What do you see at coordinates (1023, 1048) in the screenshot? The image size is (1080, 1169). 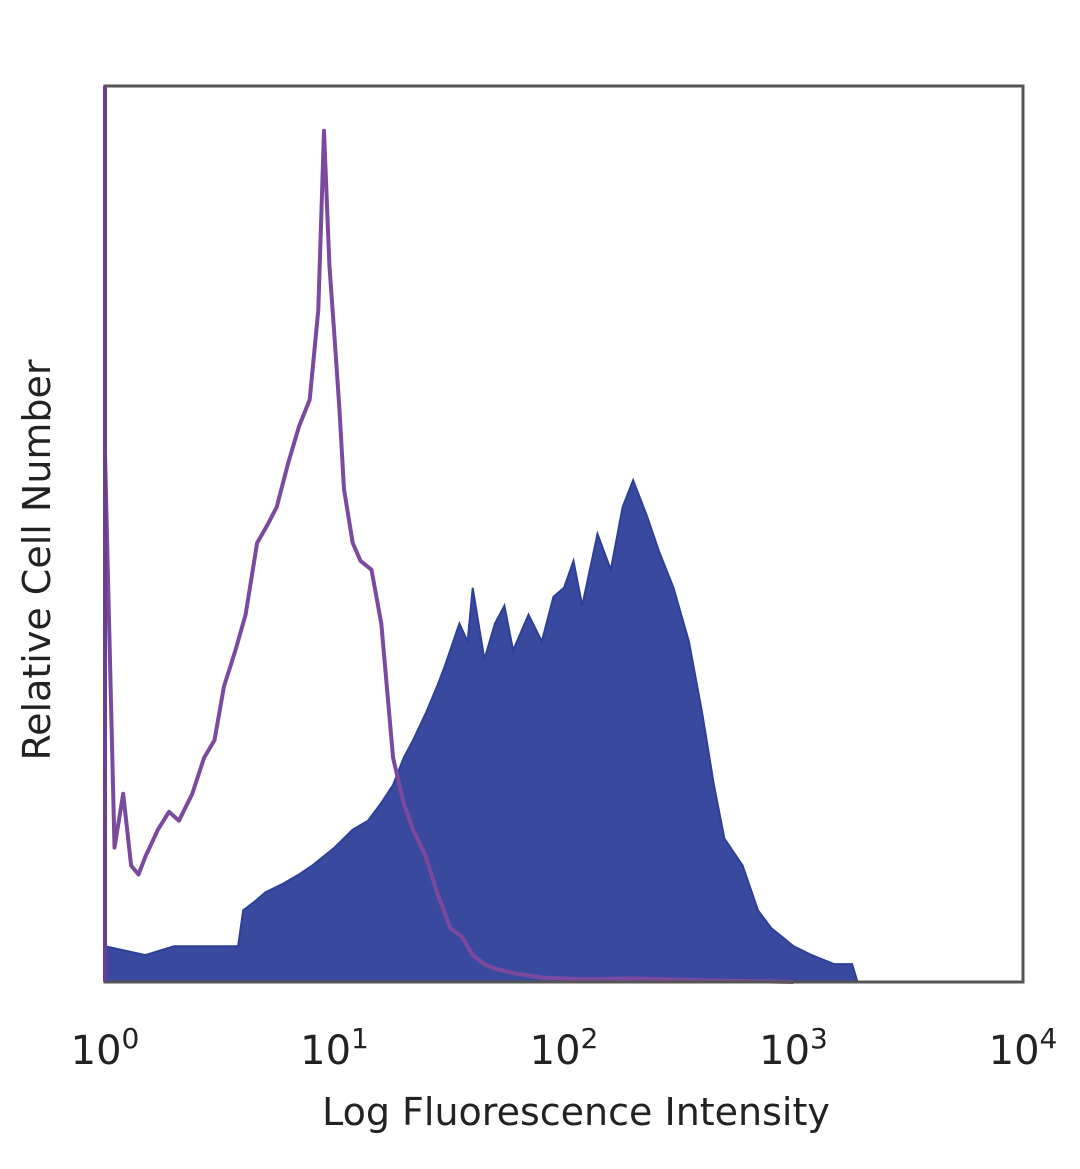 I see `x-tick-label: 104` at bounding box center [1023, 1048].